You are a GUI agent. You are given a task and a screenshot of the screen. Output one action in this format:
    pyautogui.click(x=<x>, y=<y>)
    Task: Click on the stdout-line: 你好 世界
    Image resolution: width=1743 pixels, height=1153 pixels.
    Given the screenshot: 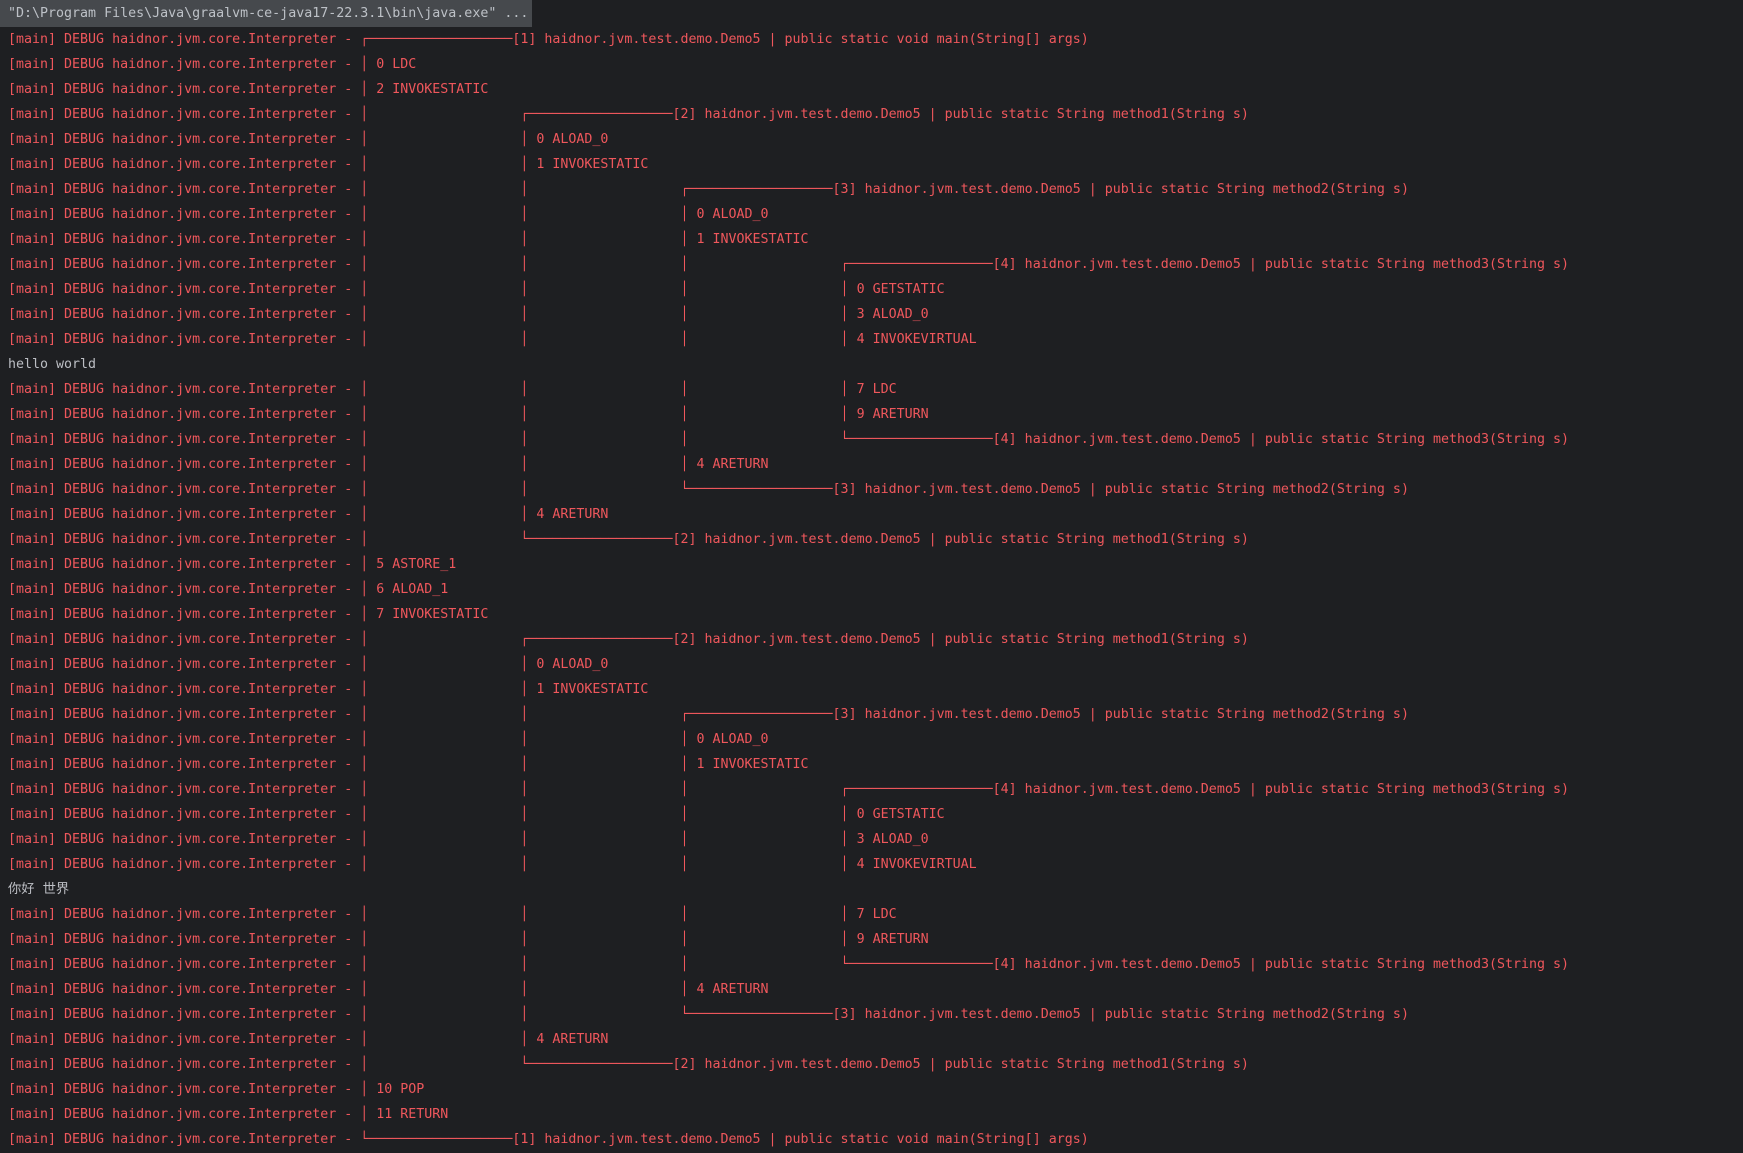 What is the action you would take?
    pyautogui.click(x=39, y=889)
    